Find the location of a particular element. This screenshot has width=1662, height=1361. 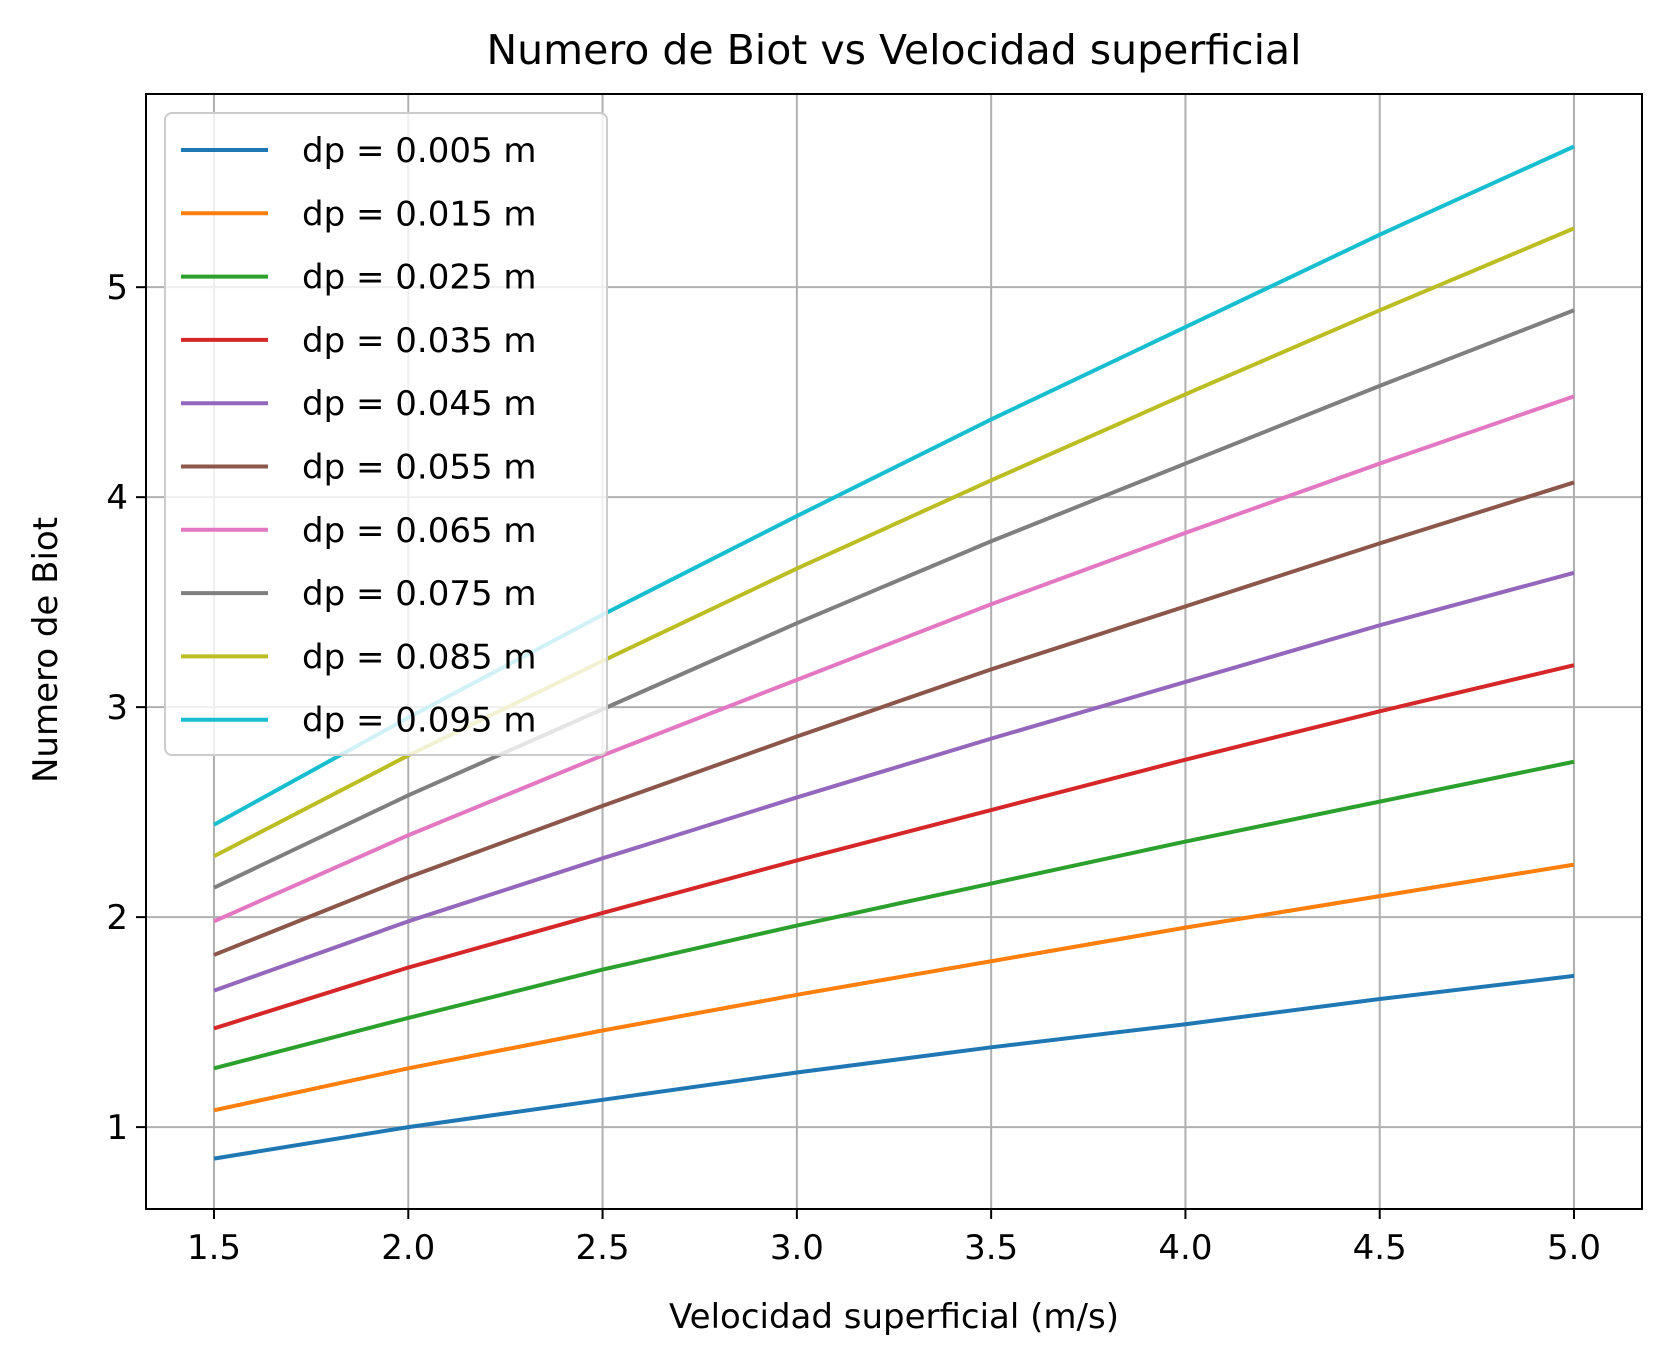

legend-box is located at coordinates (386, 434).